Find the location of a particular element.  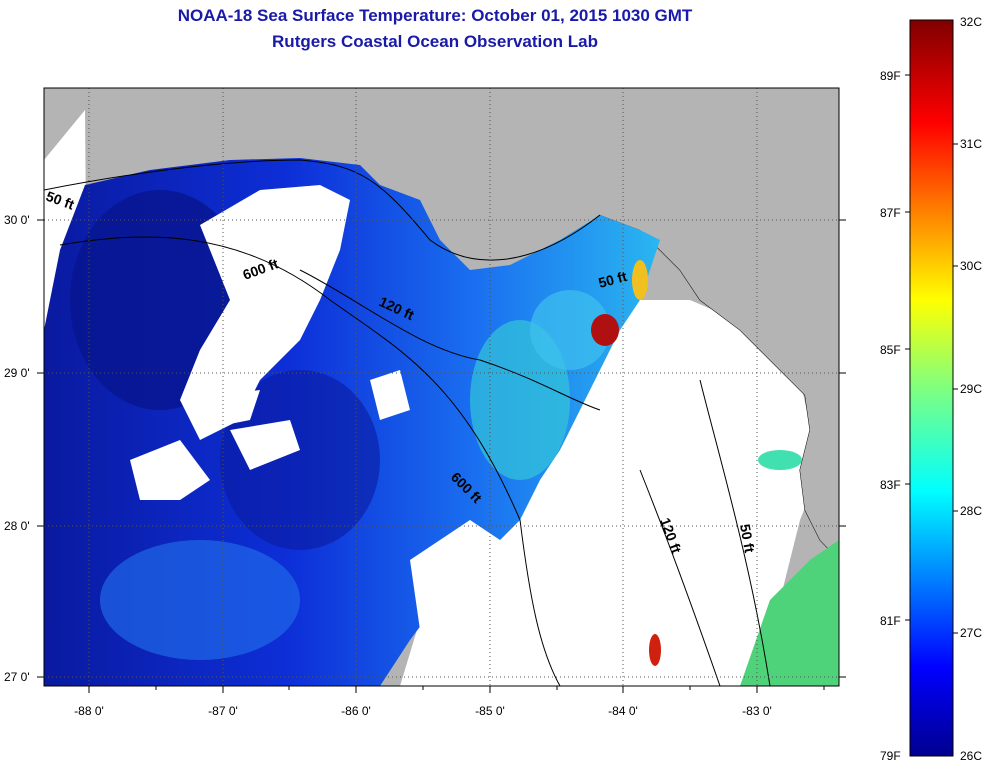

x-tick-label: -84 0' is located at coordinates (623, 711).